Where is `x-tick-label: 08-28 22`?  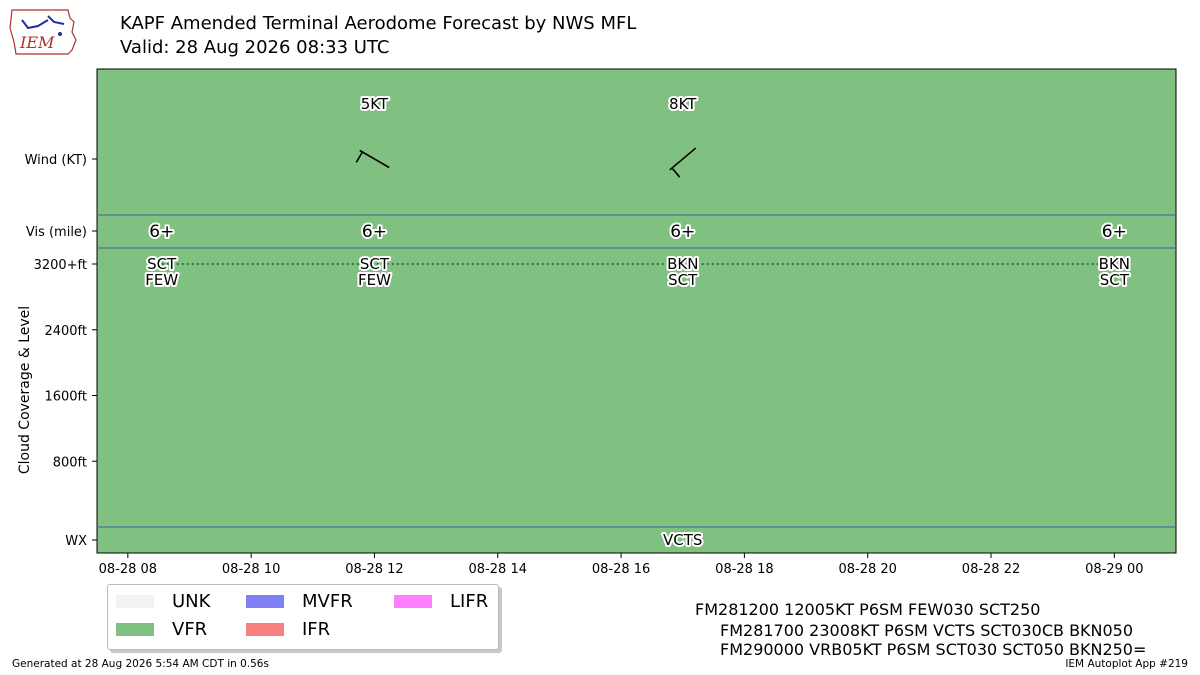 x-tick-label: 08-28 22 is located at coordinates (991, 569).